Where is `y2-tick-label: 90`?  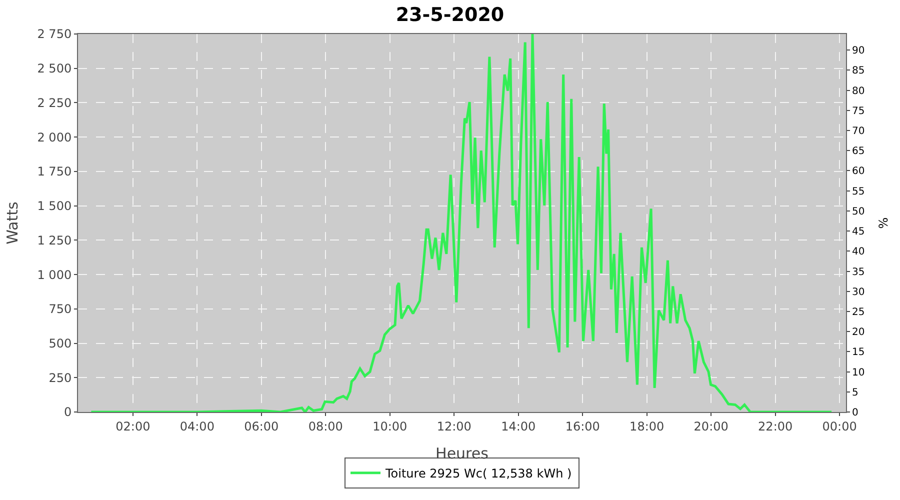 y2-tick-label: 90 is located at coordinates (858, 51).